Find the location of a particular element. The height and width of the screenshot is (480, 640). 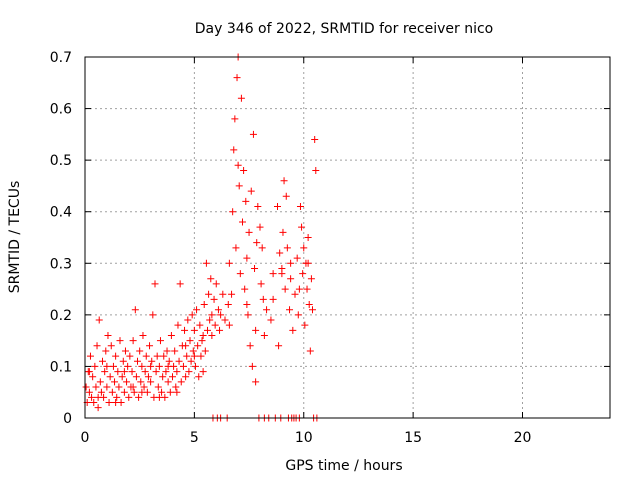

y-axis-label: SRMTID / TECUs is located at coordinates (15, 237).